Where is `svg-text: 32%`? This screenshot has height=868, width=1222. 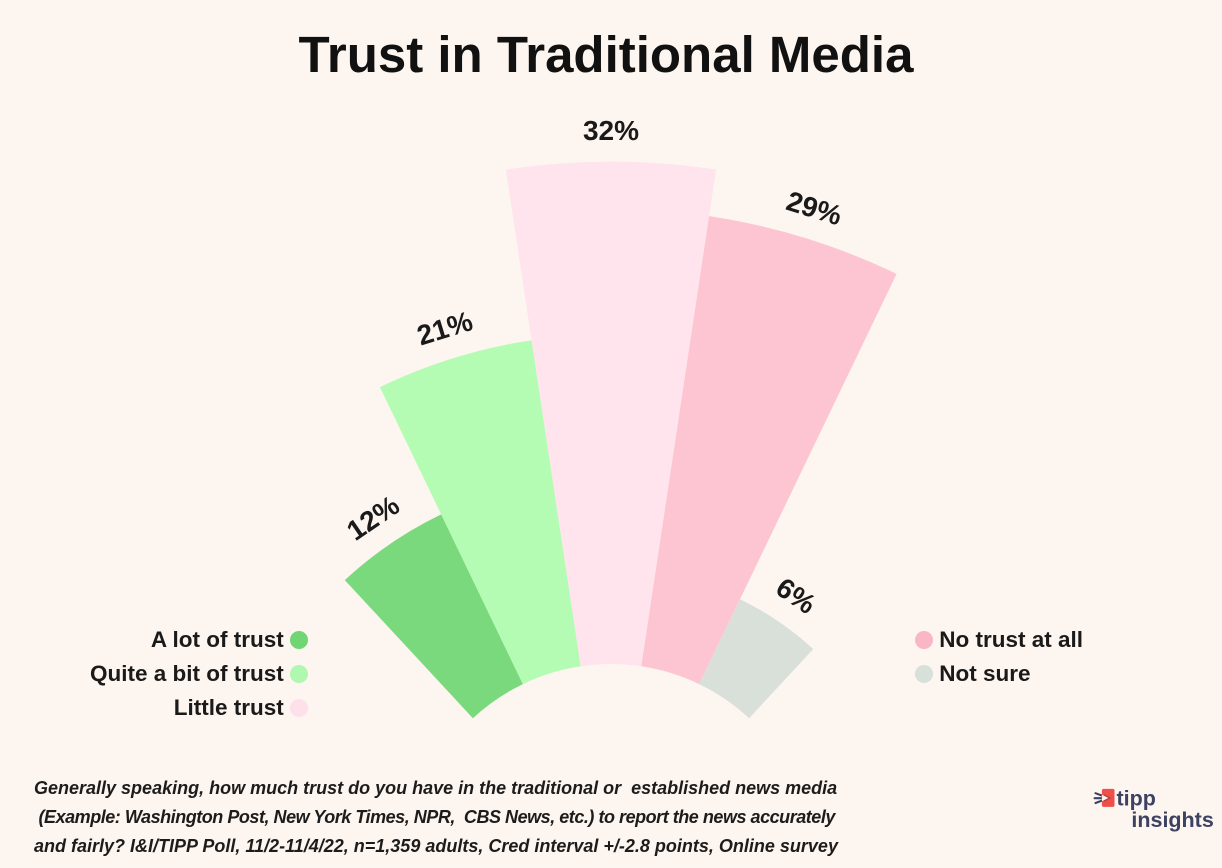
svg-text: 32% is located at coordinates (611, 130).